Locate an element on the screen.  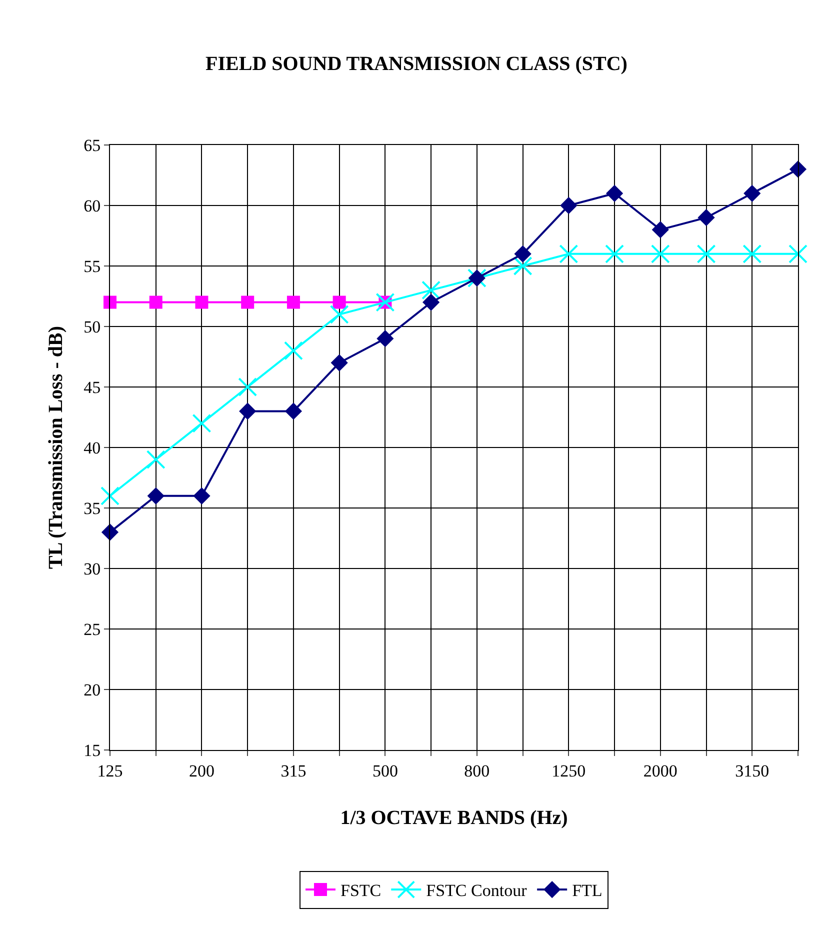
x-tick-label: 800 is located at coordinates (477, 770).